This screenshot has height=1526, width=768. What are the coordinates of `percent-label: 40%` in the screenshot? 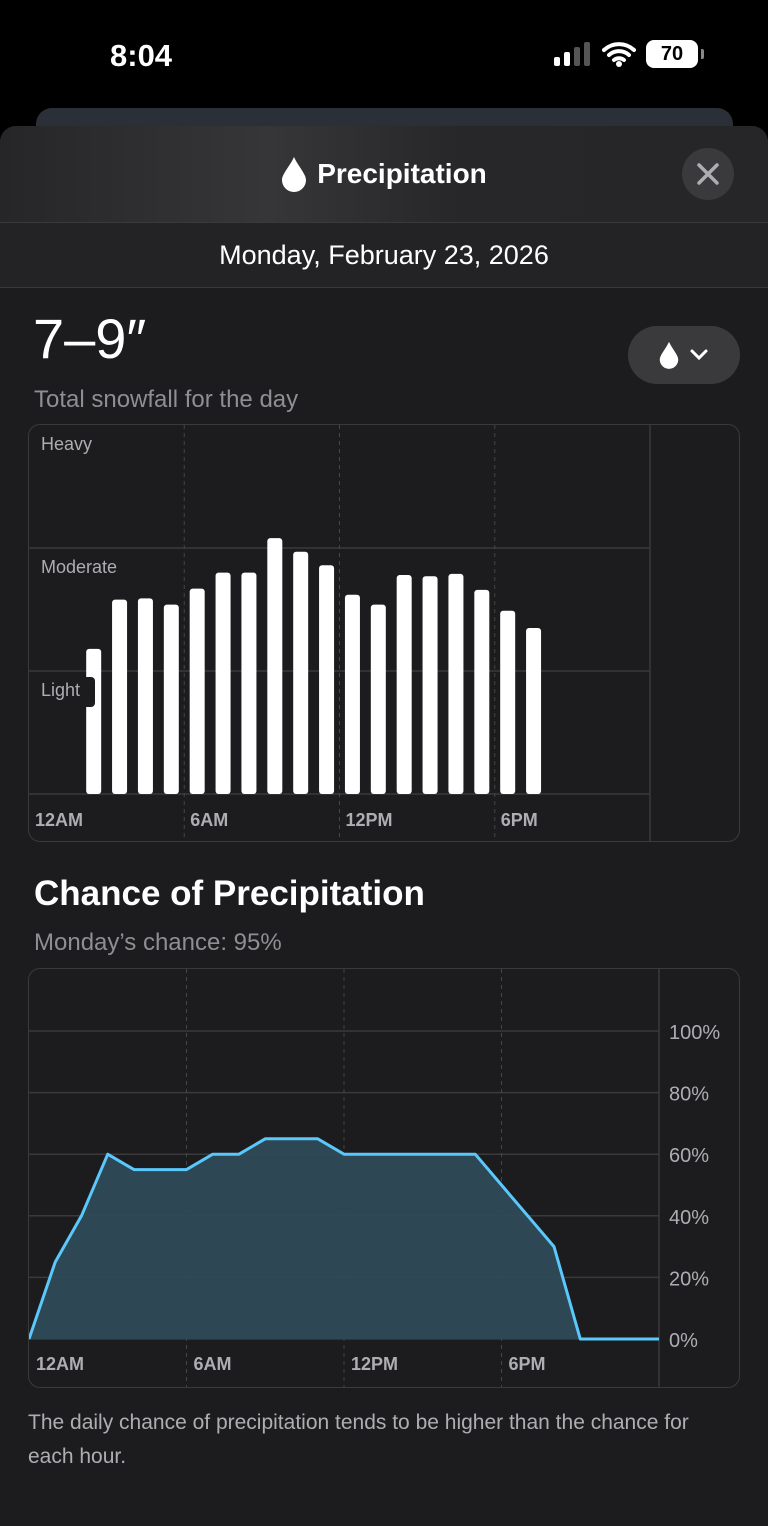 It's located at (689, 1218).